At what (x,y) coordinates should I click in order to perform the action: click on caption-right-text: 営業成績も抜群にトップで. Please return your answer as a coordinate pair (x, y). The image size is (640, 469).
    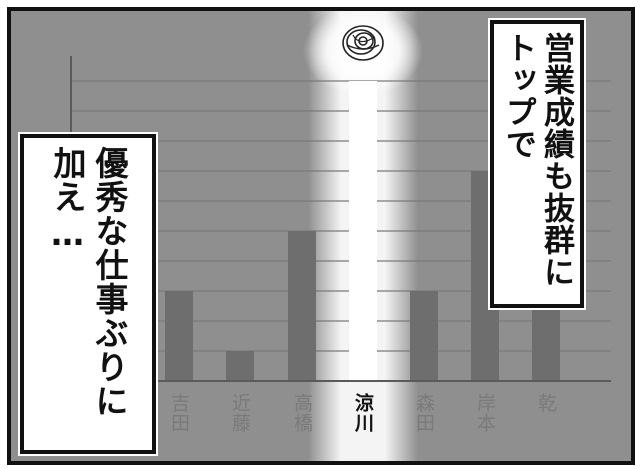
    Looking at the image, I should click on (537, 160).